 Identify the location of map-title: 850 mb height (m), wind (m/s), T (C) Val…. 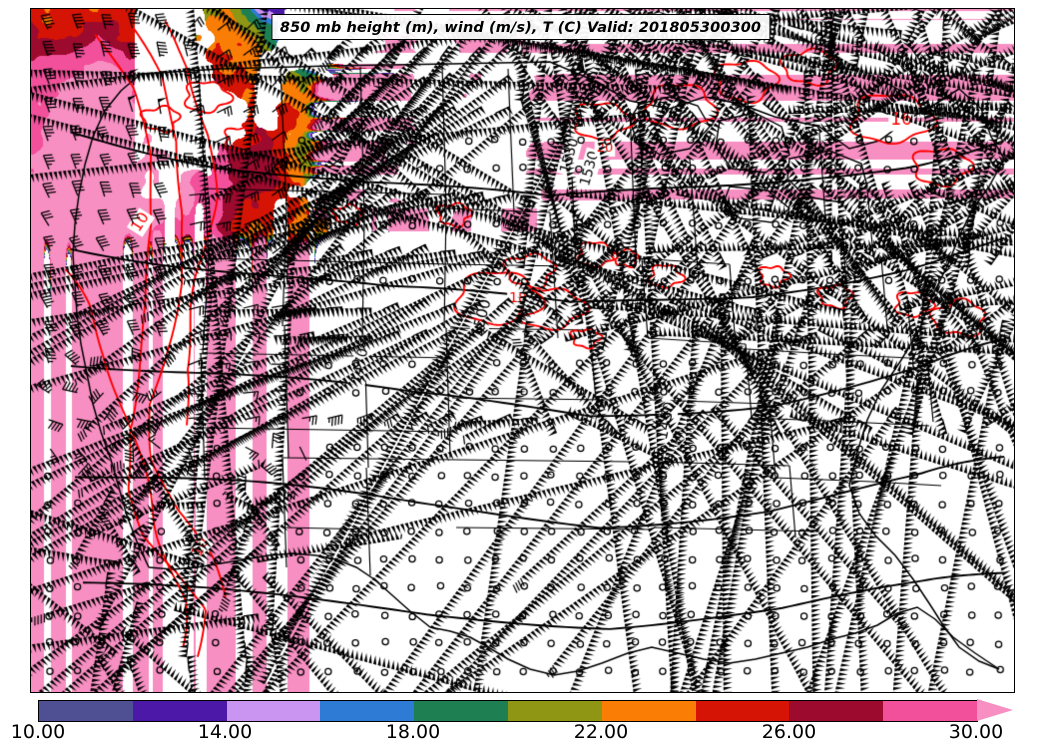
(520, 28).